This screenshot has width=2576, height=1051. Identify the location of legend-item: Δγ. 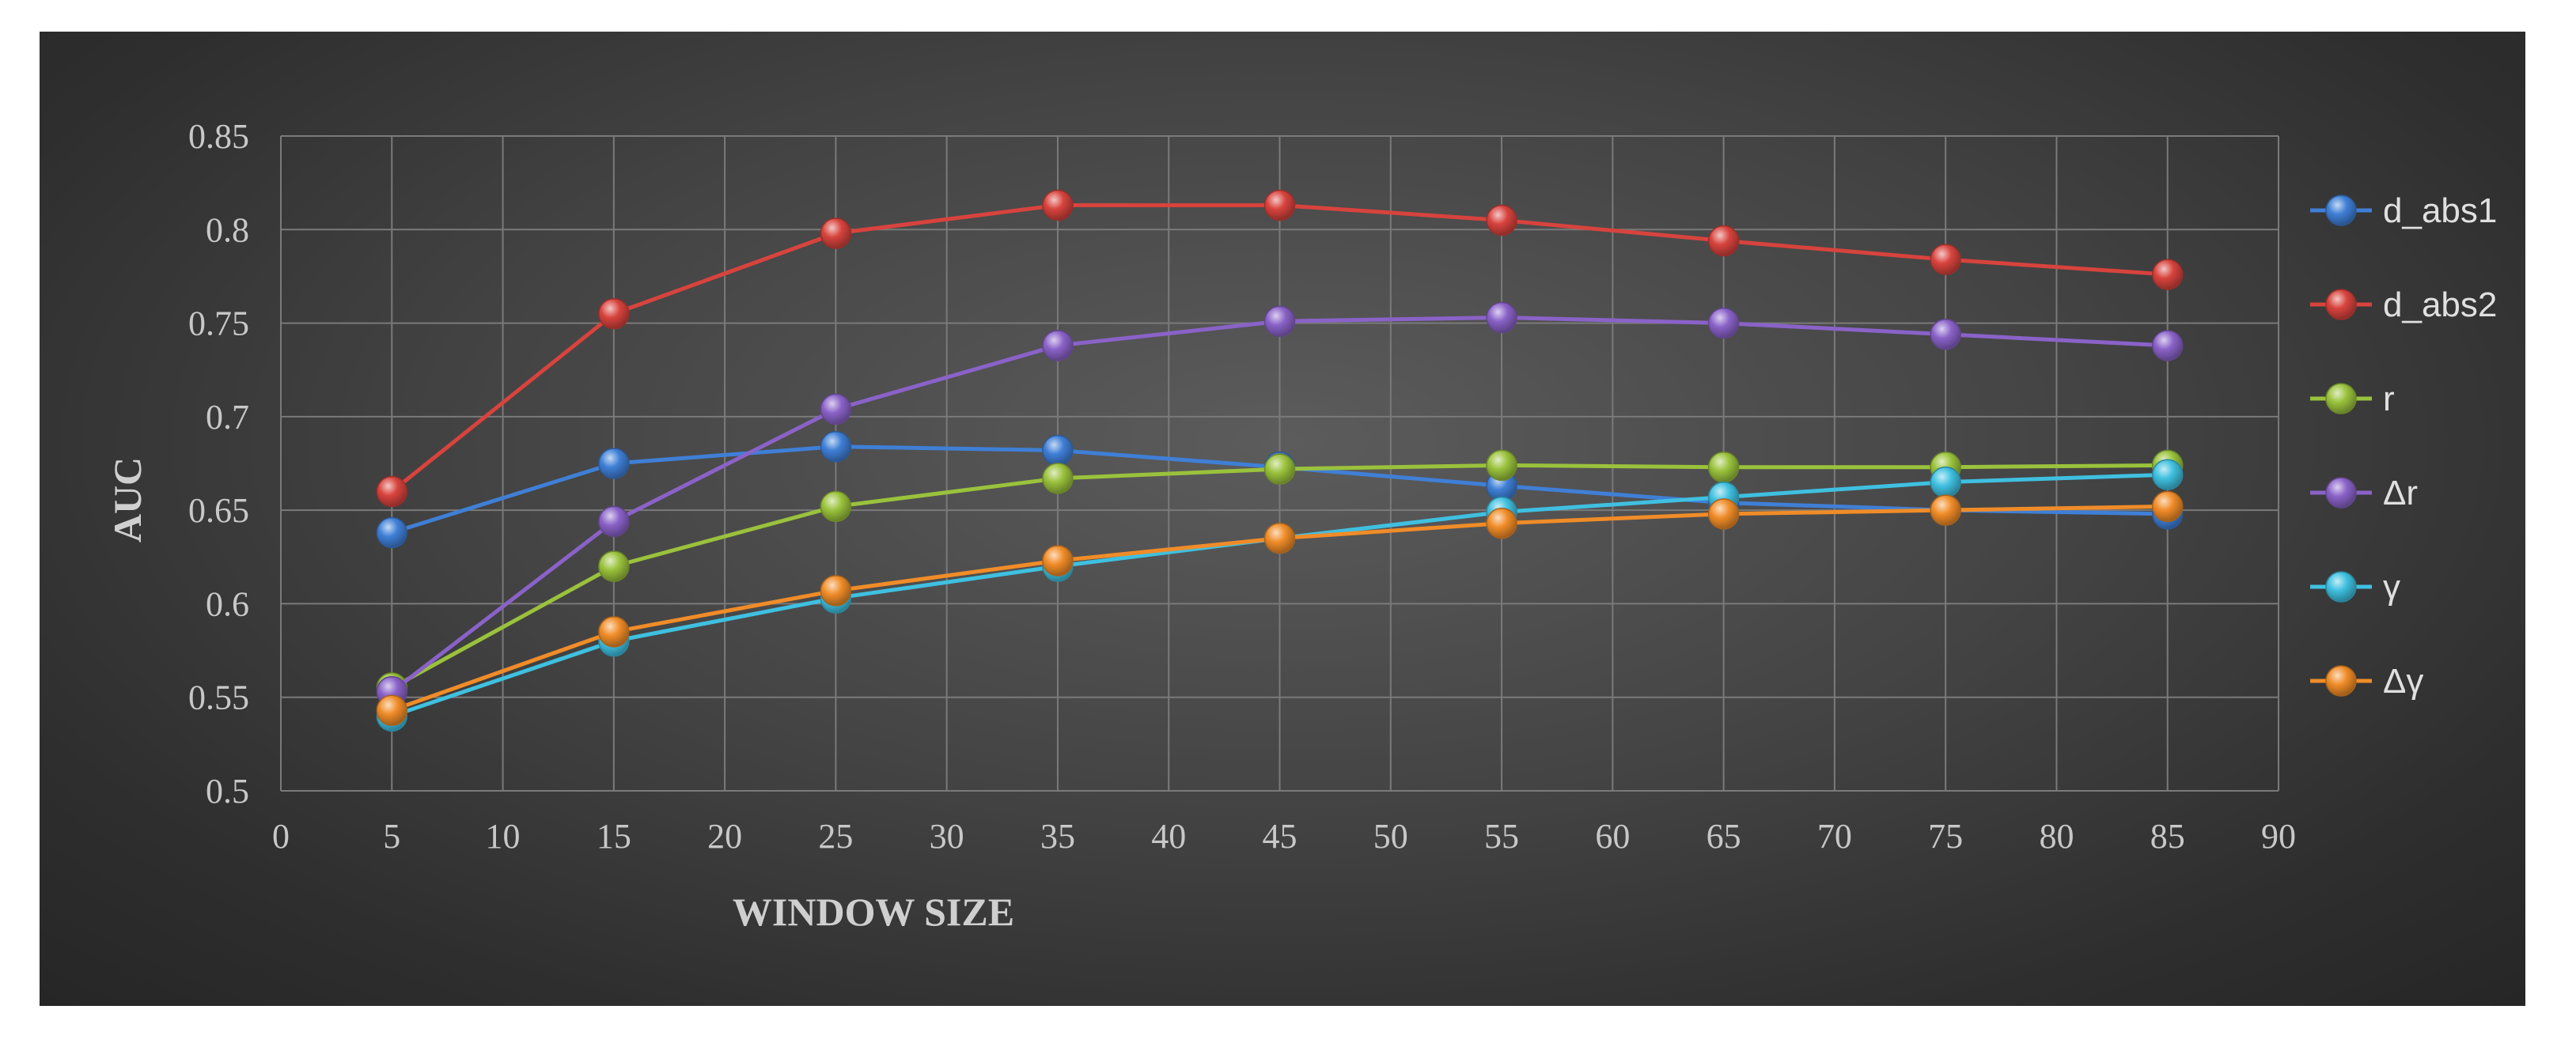
(2366, 681).